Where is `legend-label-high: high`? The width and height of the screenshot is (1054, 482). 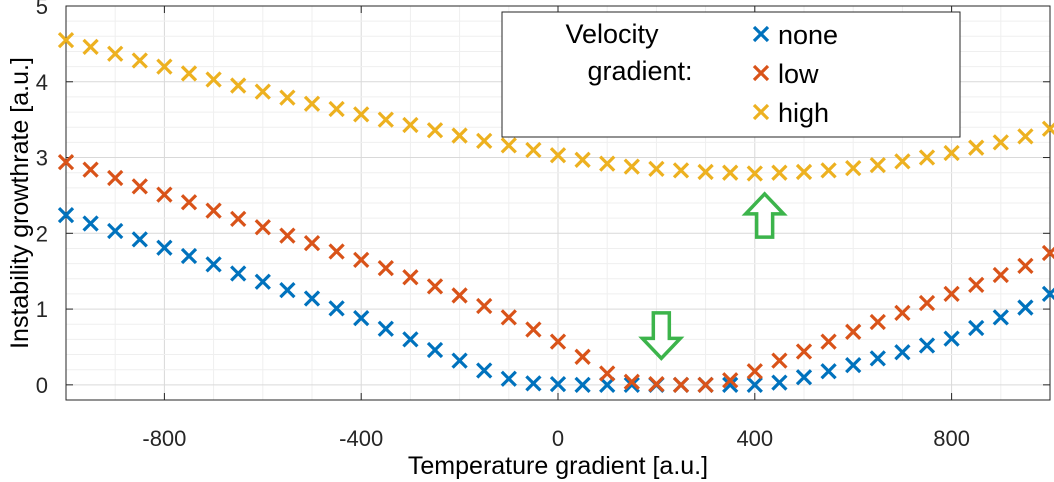 legend-label-high: high is located at coordinates (803, 113).